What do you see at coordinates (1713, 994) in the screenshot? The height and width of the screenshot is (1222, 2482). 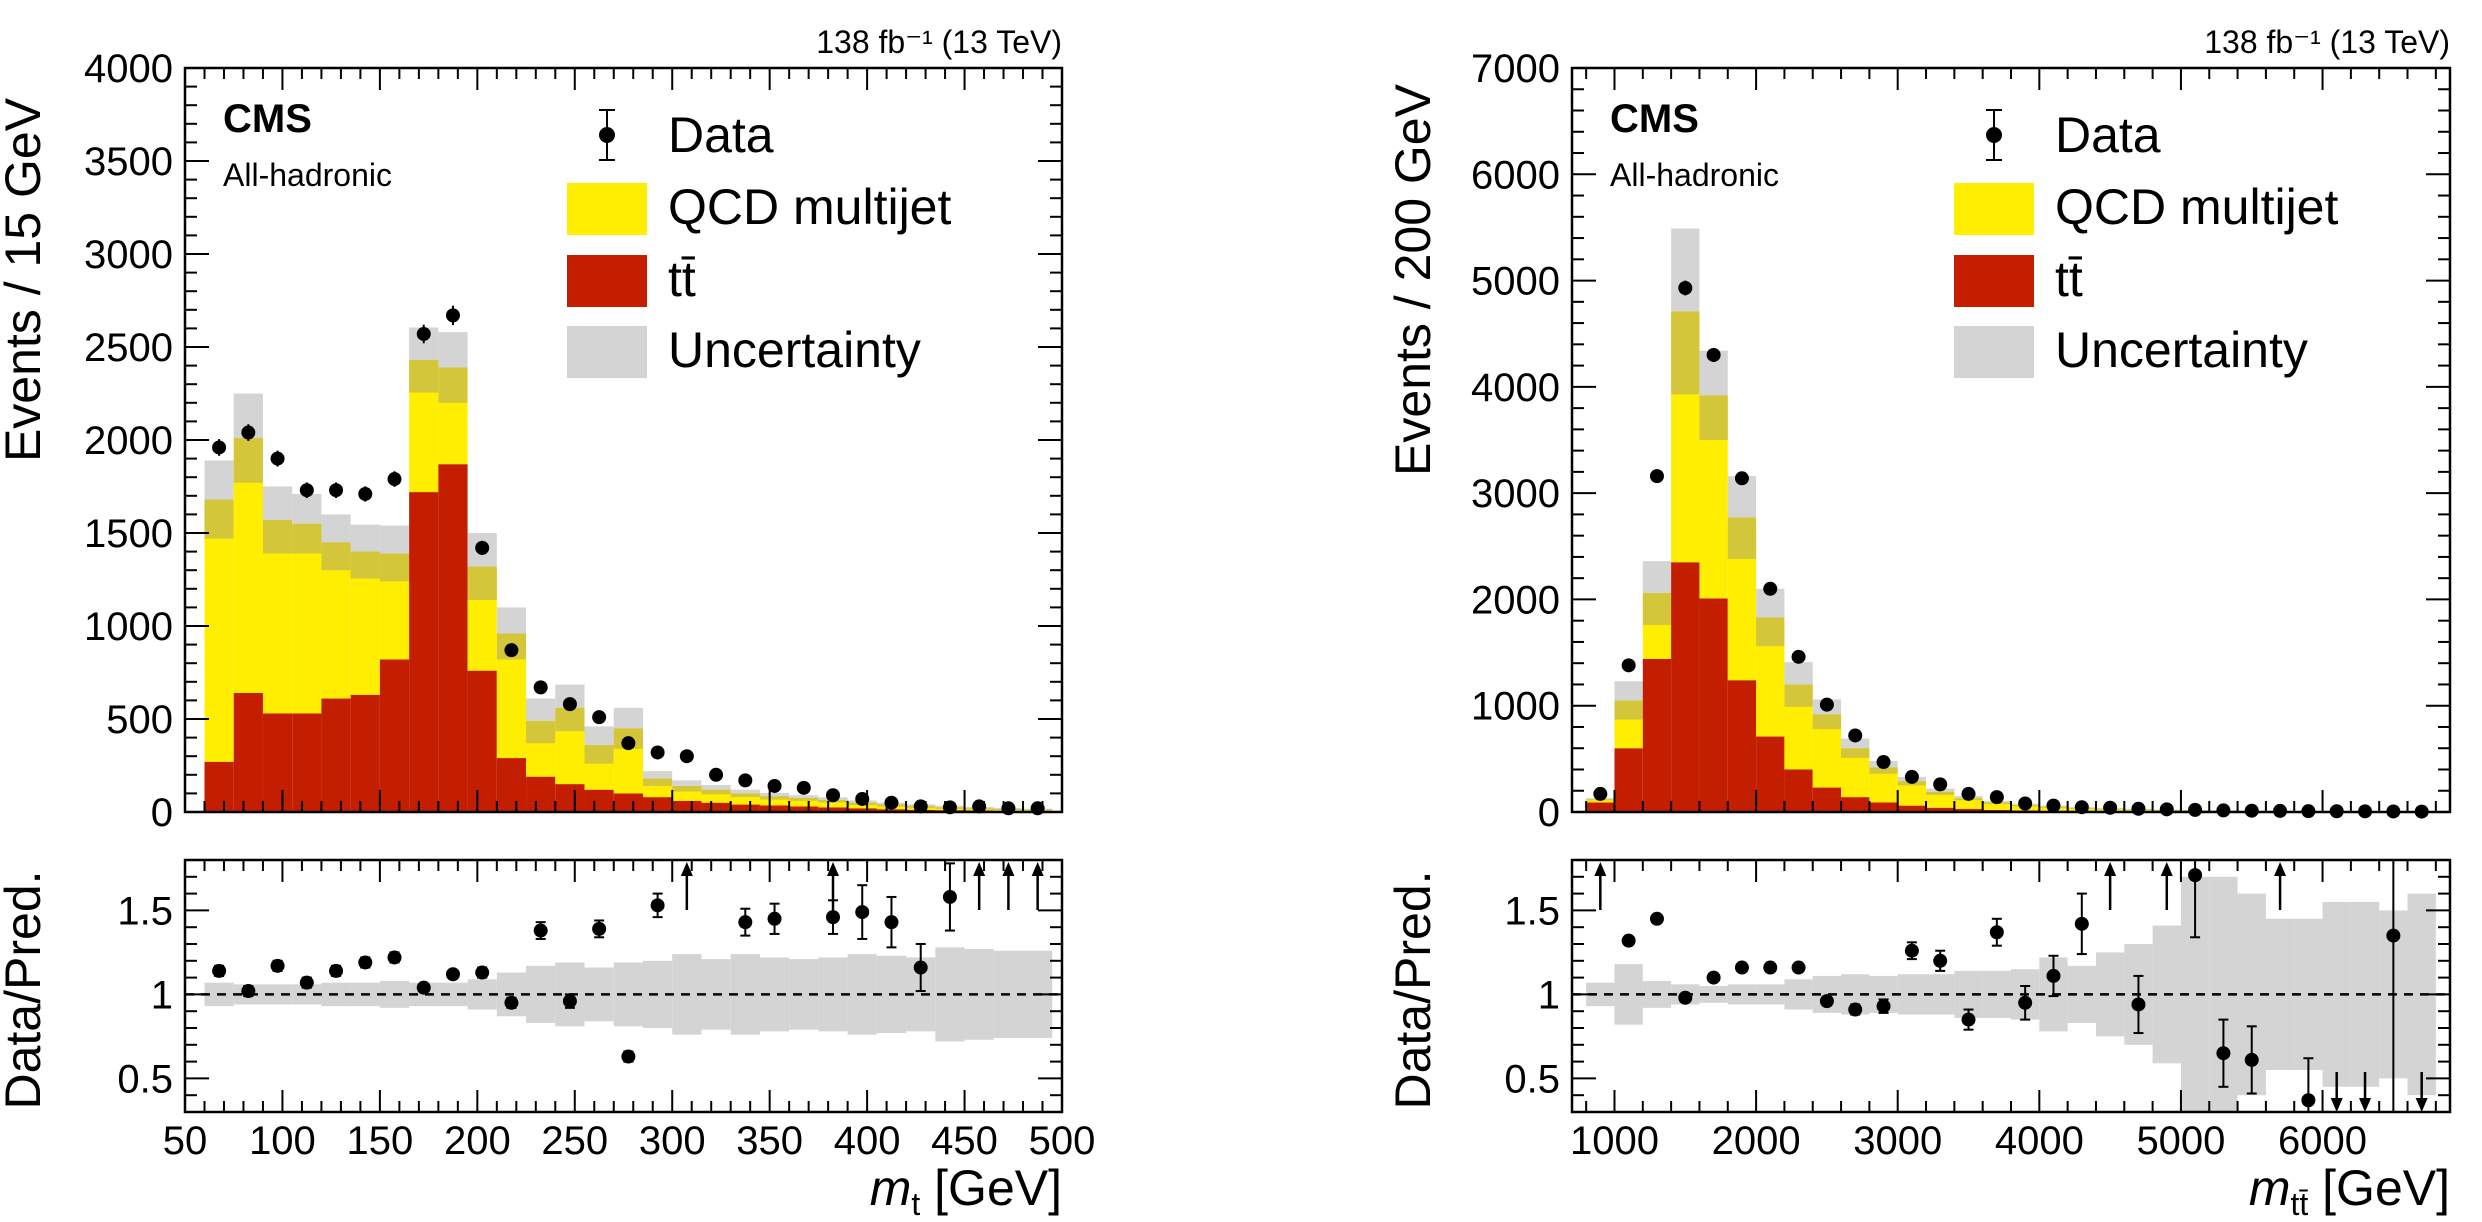 I see `right-ratio-band` at bounding box center [1713, 994].